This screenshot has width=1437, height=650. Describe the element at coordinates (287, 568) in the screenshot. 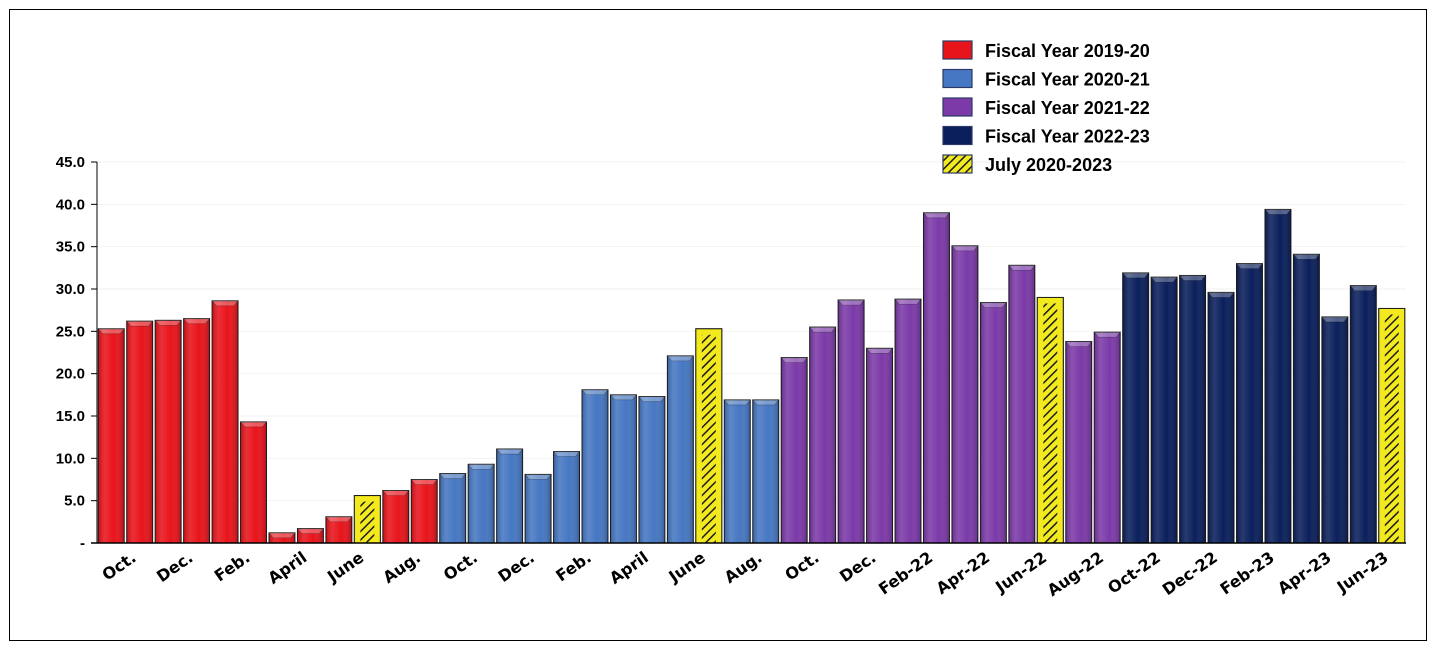

I see `x-tick-label: April` at that location.